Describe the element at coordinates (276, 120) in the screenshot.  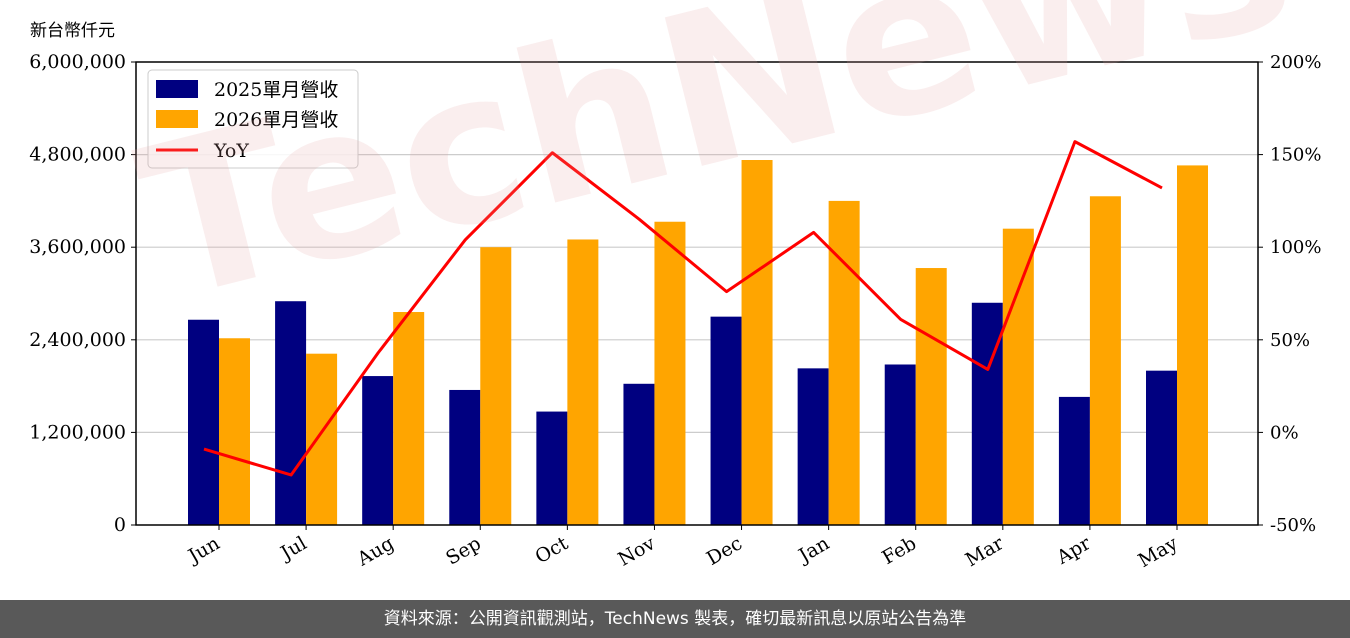
I see `legend-label-2026: 2026單月營收` at that location.